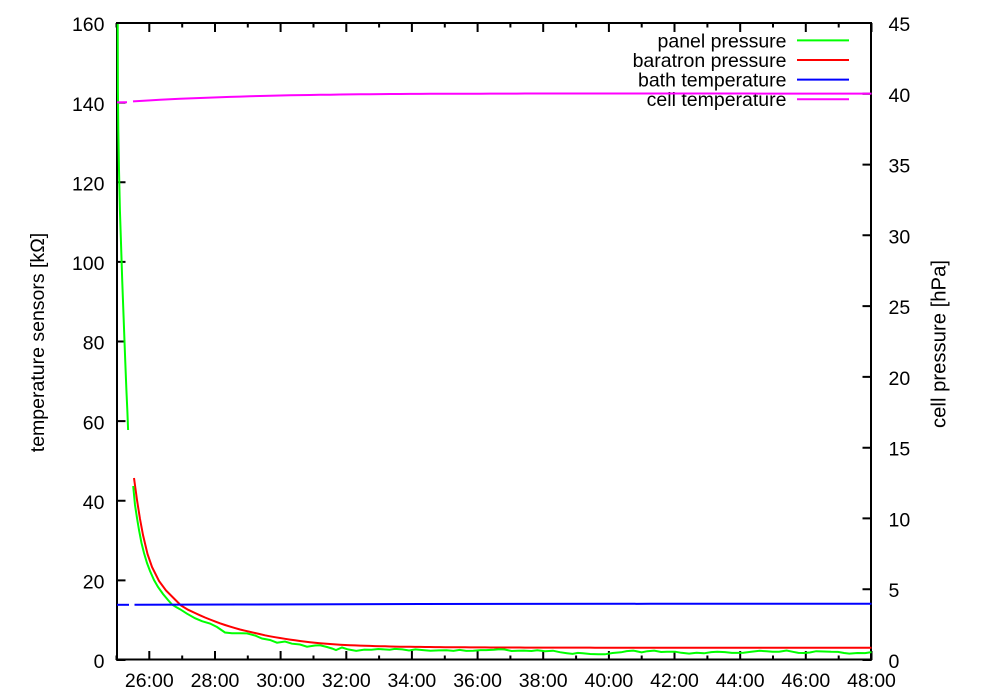  What do you see at coordinates (900, 450) in the screenshot?
I see `svg-text: 15` at bounding box center [900, 450].